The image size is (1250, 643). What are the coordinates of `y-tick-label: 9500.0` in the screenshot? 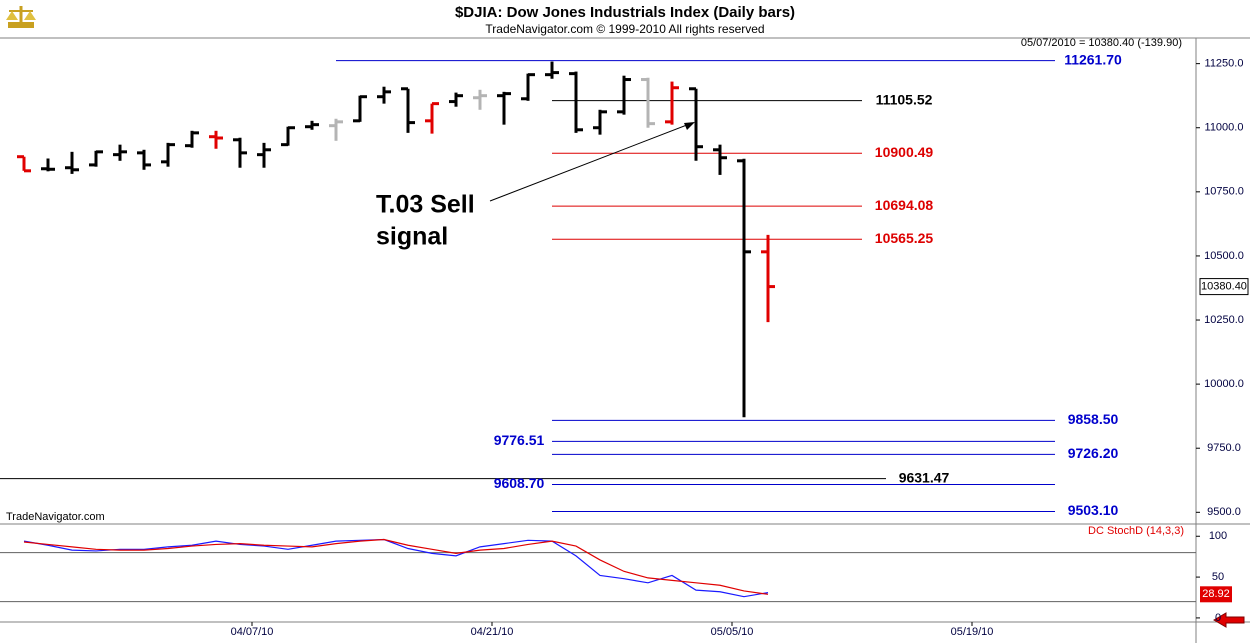 It's located at (1224, 512).